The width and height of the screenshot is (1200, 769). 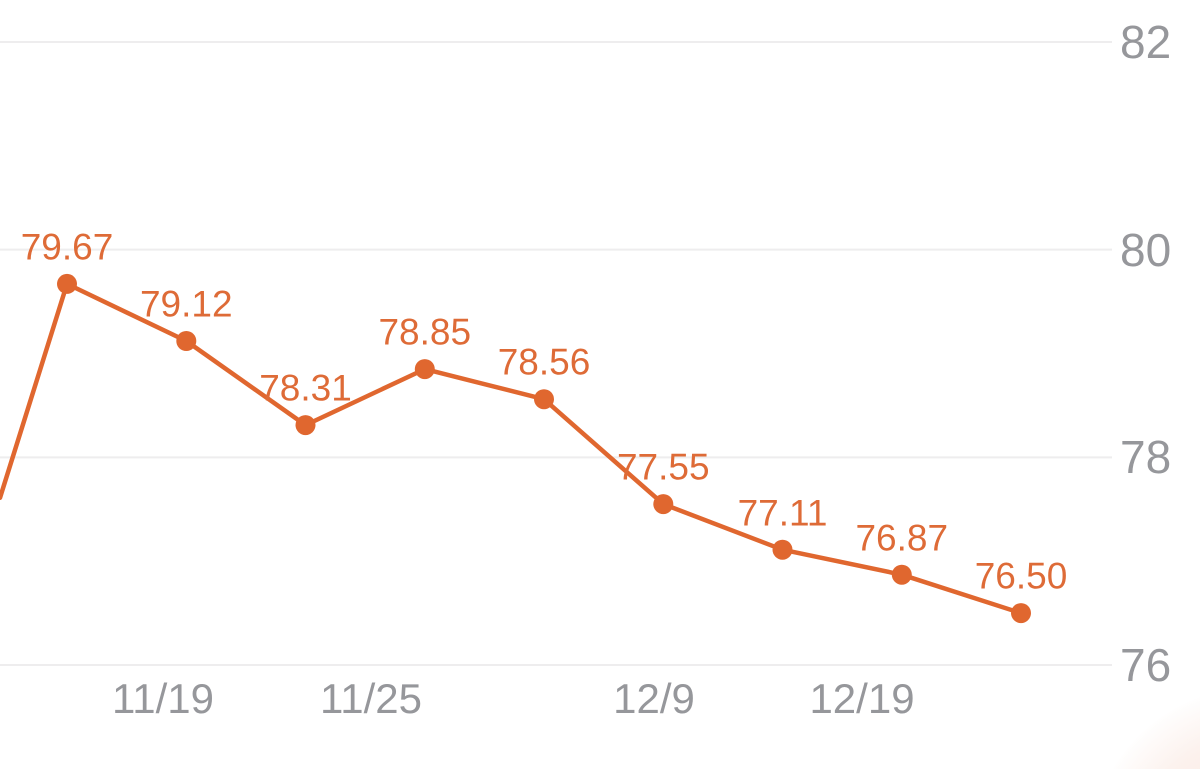 What do you see at coordinates (1146, 249) in the screenshot?
I see `y-axis-tick-label: 80` at bounding box center [1146, 249].